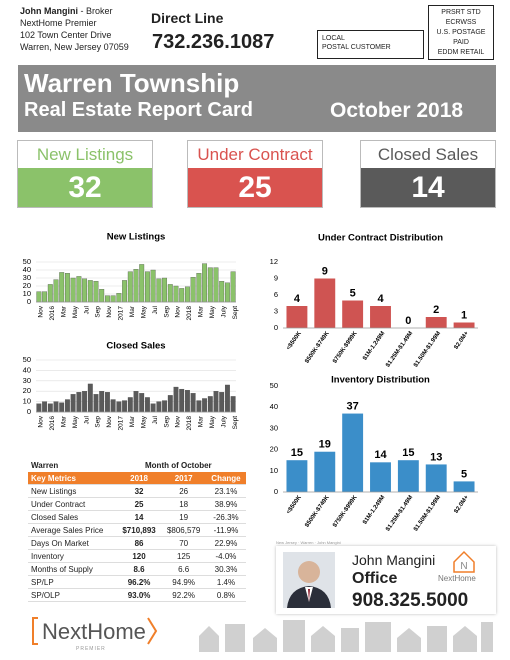 This screenshot has height=660, width=510. What do you see at coordinates (72, 530) in the screenshot?
I see `table-cell: Average Sales Price` at bounding box center [72, 530].